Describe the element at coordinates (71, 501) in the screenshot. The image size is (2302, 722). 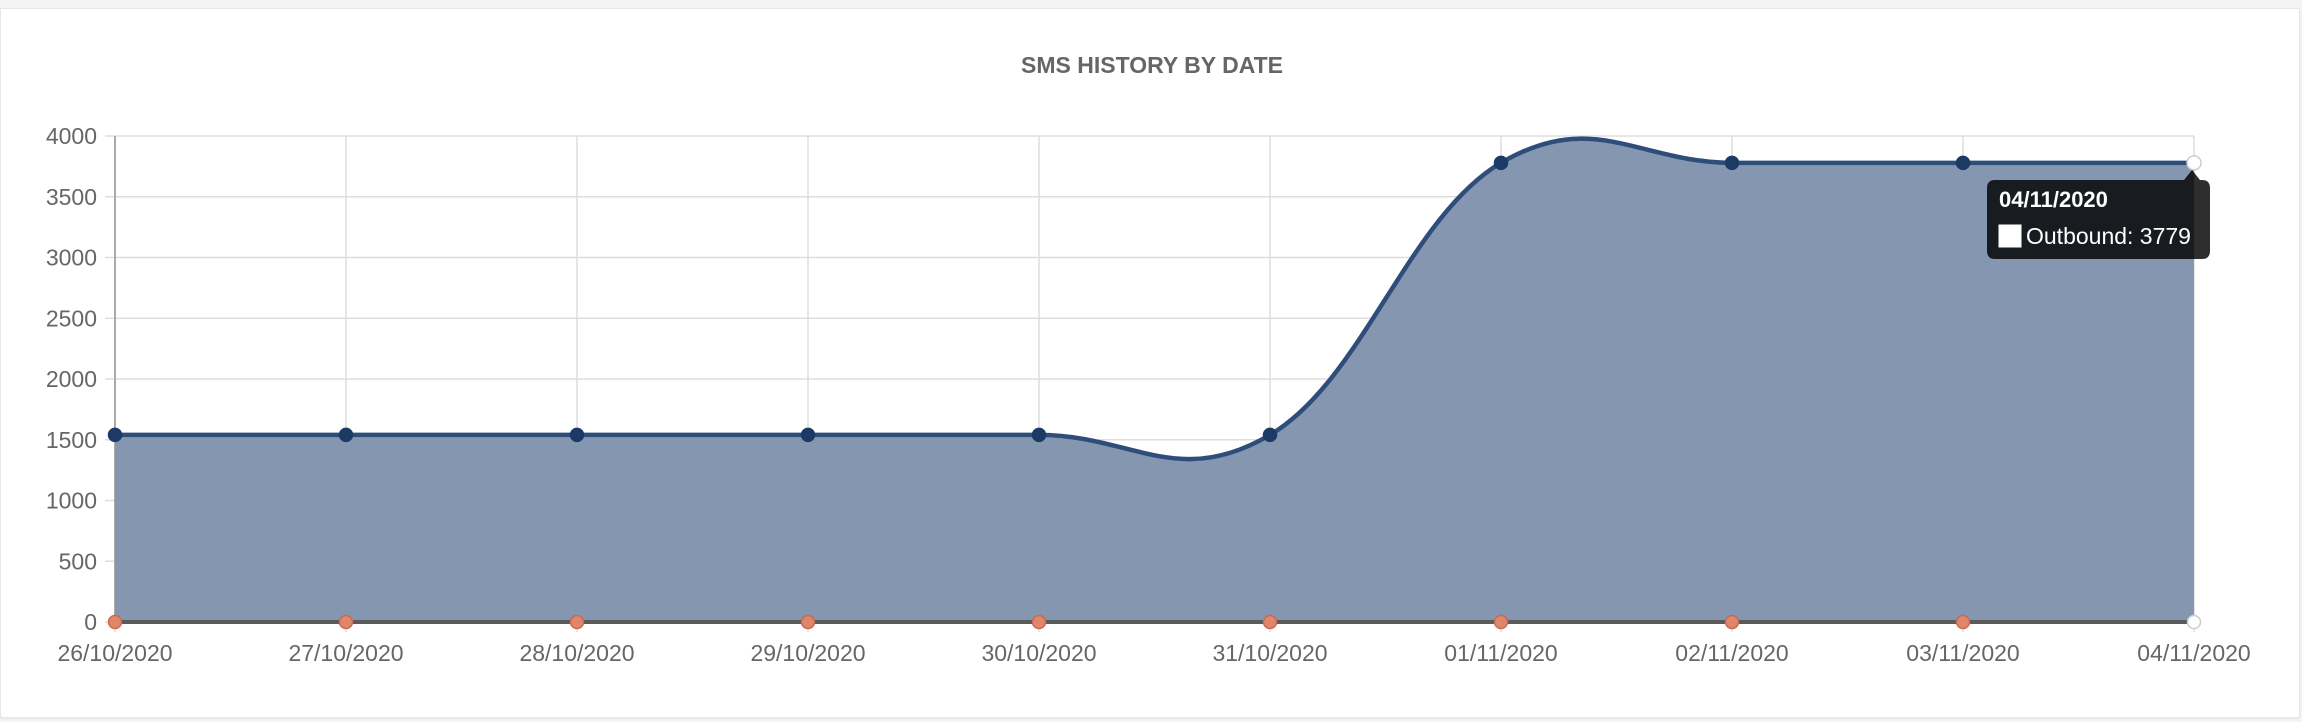
I see `y-tick-label: 1000` at that location.